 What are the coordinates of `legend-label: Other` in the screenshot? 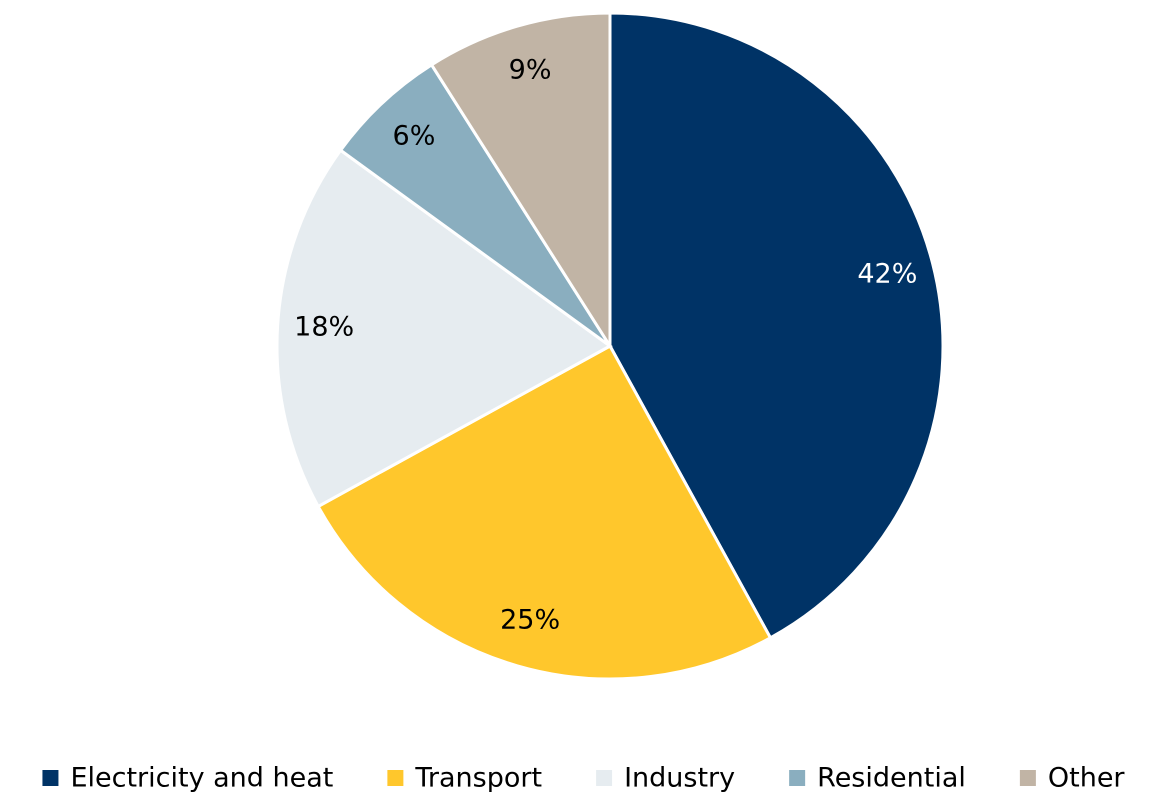 It's located at (1087, 778).